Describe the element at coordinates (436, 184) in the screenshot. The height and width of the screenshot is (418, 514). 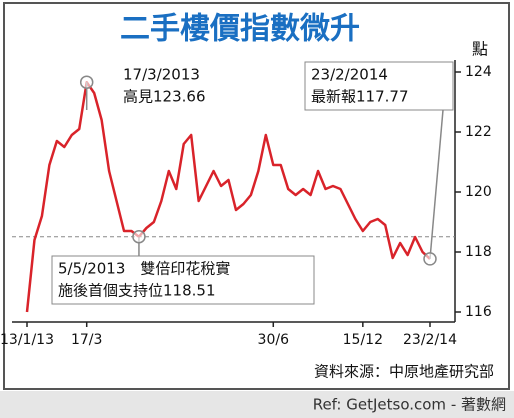
I see `annotation-leader` at that location.